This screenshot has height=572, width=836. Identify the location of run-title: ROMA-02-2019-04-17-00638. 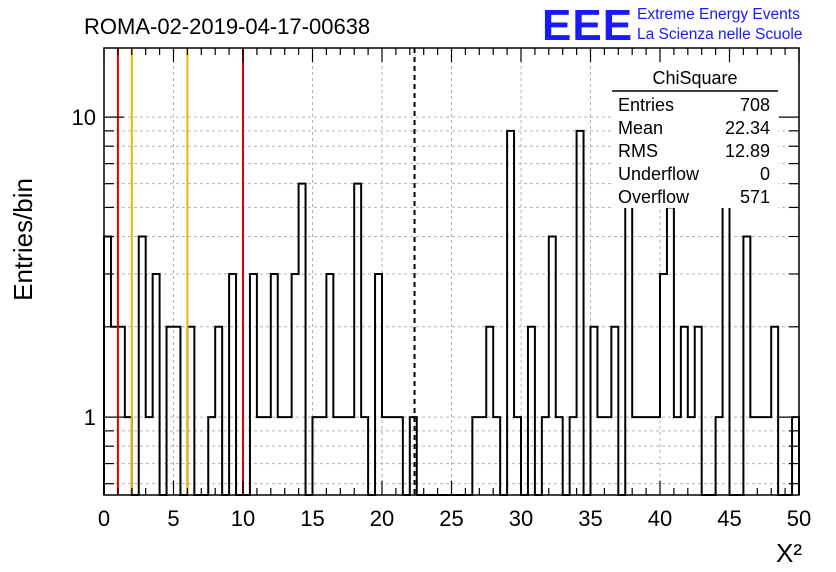
(227, 26).